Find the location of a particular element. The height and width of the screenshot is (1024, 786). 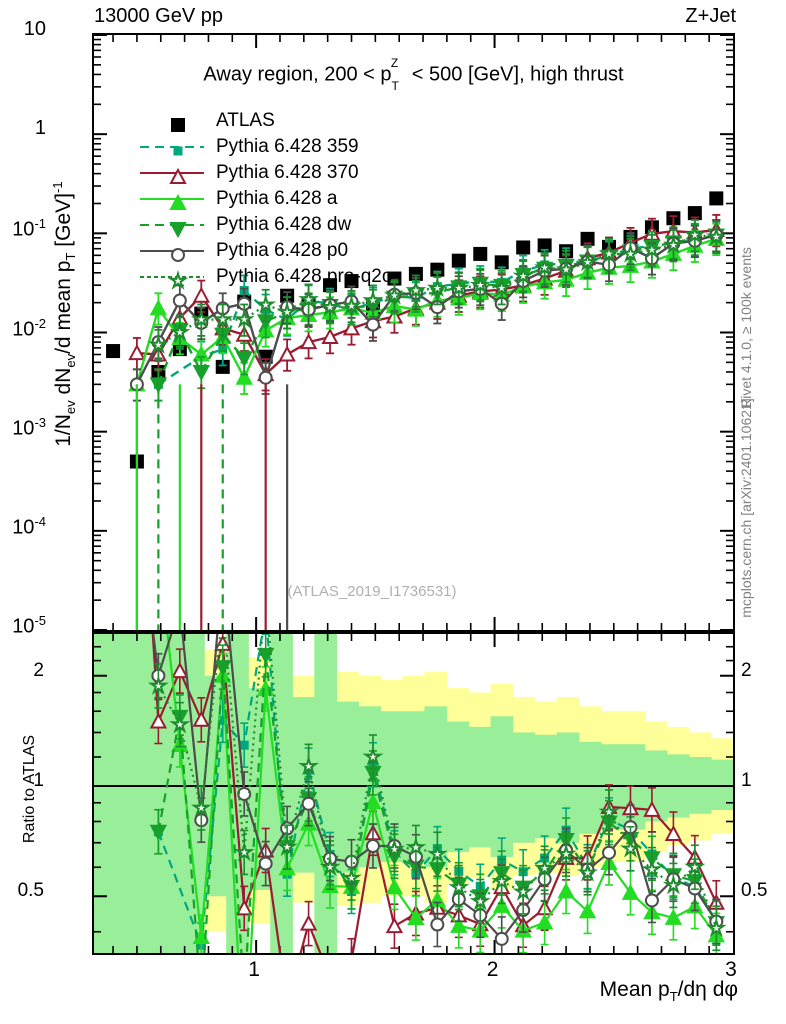

series-pythia-6-428-pro-q2o is located at coordinates (437, 291).